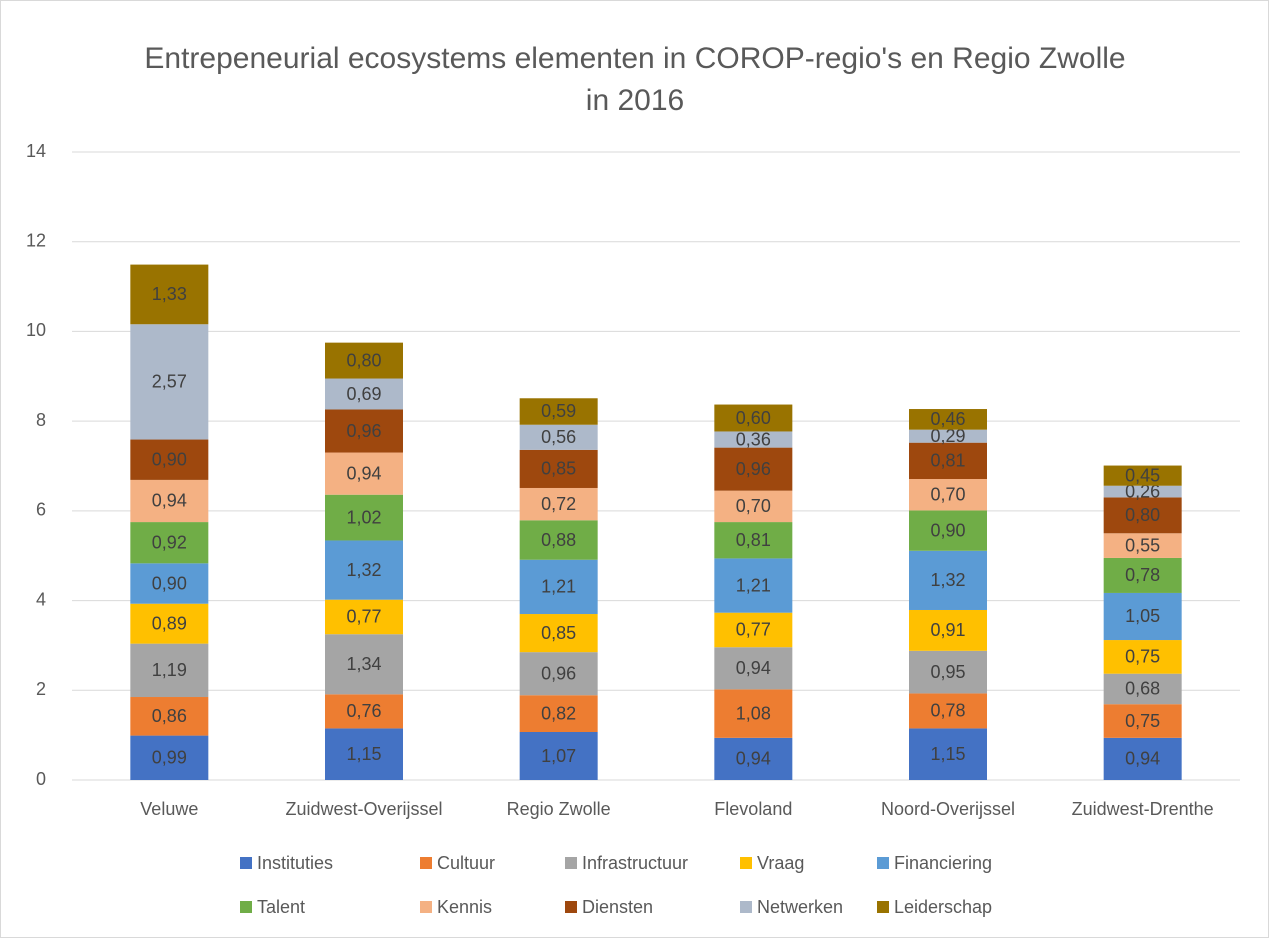  What do you see at coordinates (363, 394) in the screenshot?
I see `data-label: 0,69` at bounding box center [363, 394].